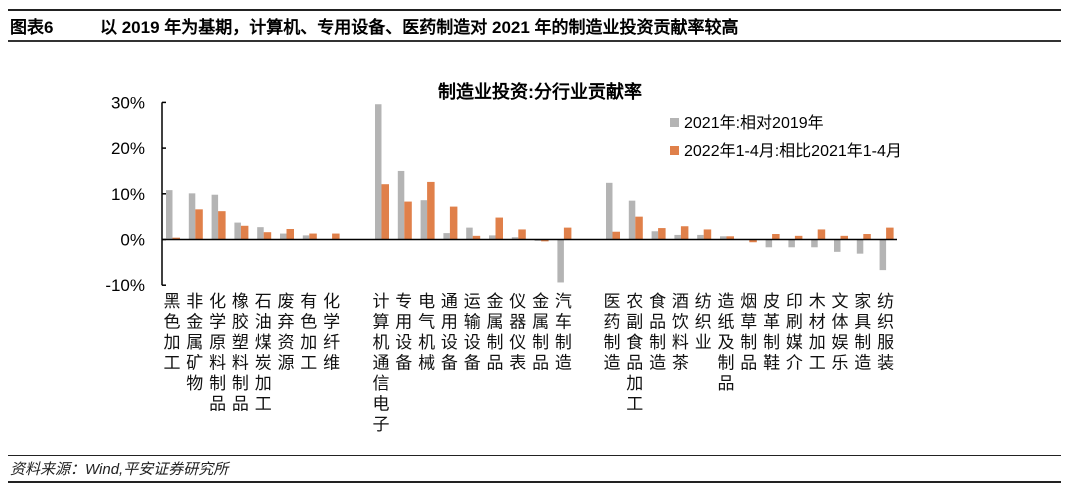 This screenshot has width=1080, height=496. I want to click on svg-text: 饮, so click(680, 322).